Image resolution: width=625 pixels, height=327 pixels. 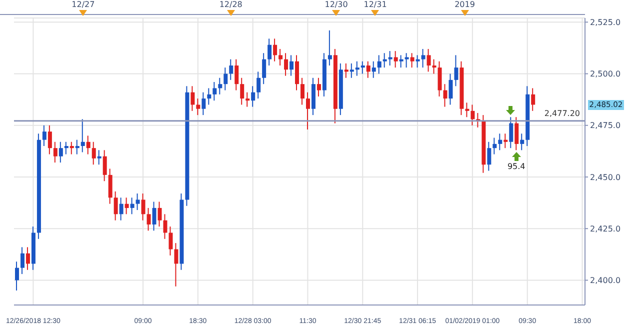 What do you see at coordinates (605, 177) in the screenshot?
I see `y-tick-label: 2,450.0` at bounding box center [605, 177].